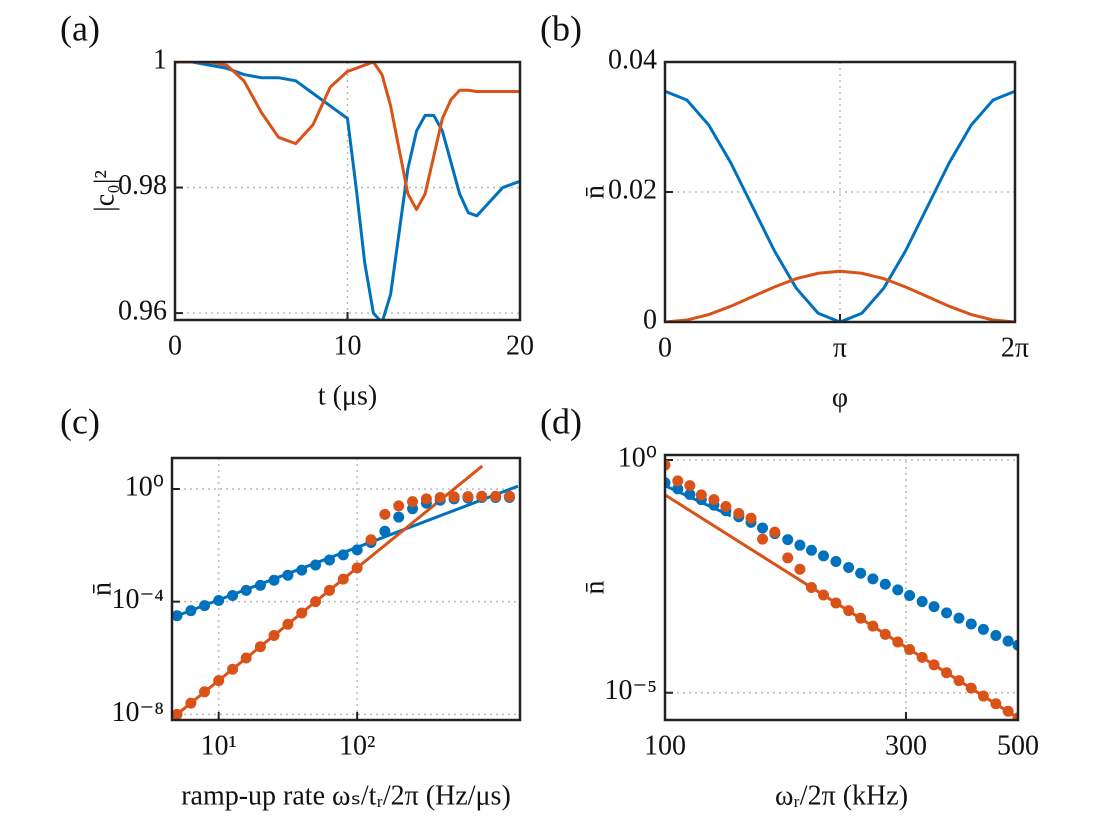 The width and height of the screenshot is (1120, 840). What do you see at coordinates (347, 395) in the screenshot?
I see `x-axis-label: t (μs)` at bounding box center [347, 395].